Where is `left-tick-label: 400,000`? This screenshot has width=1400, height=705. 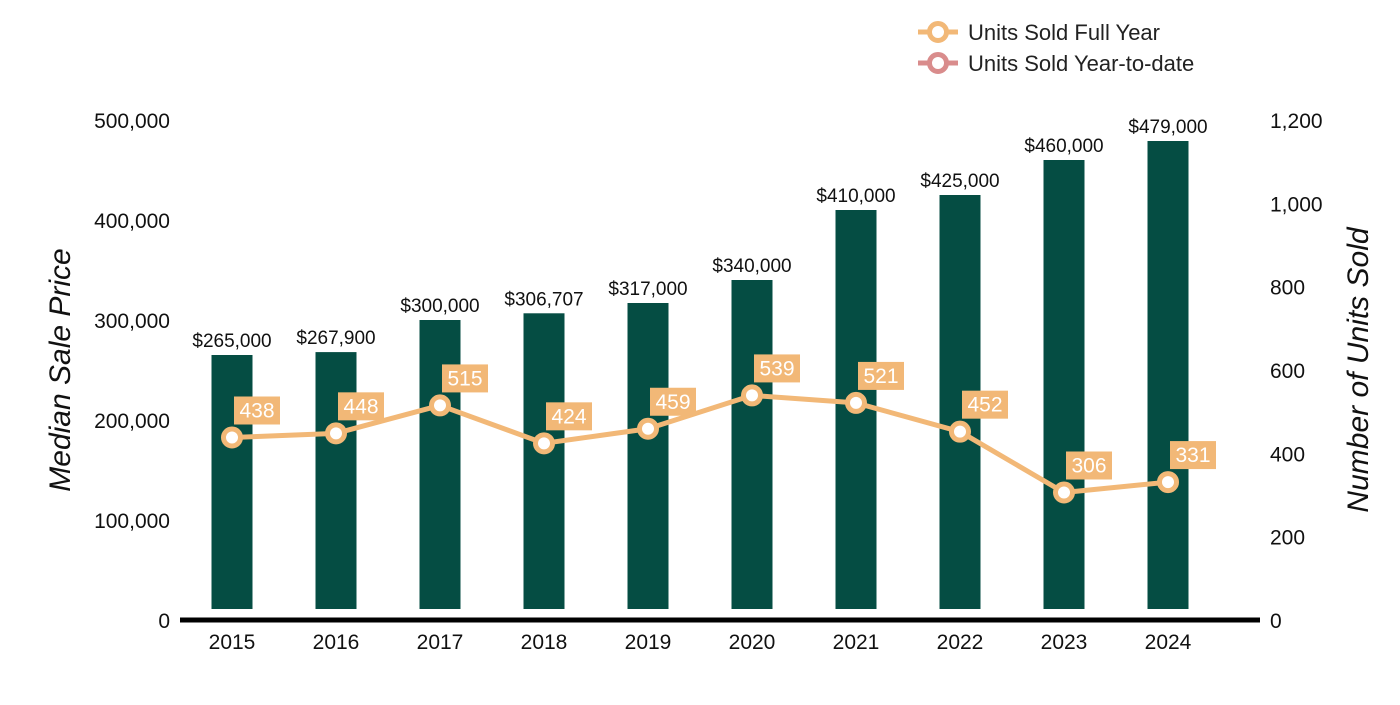
left-tick-label: 400,000 is located at coordinates (132, 221).